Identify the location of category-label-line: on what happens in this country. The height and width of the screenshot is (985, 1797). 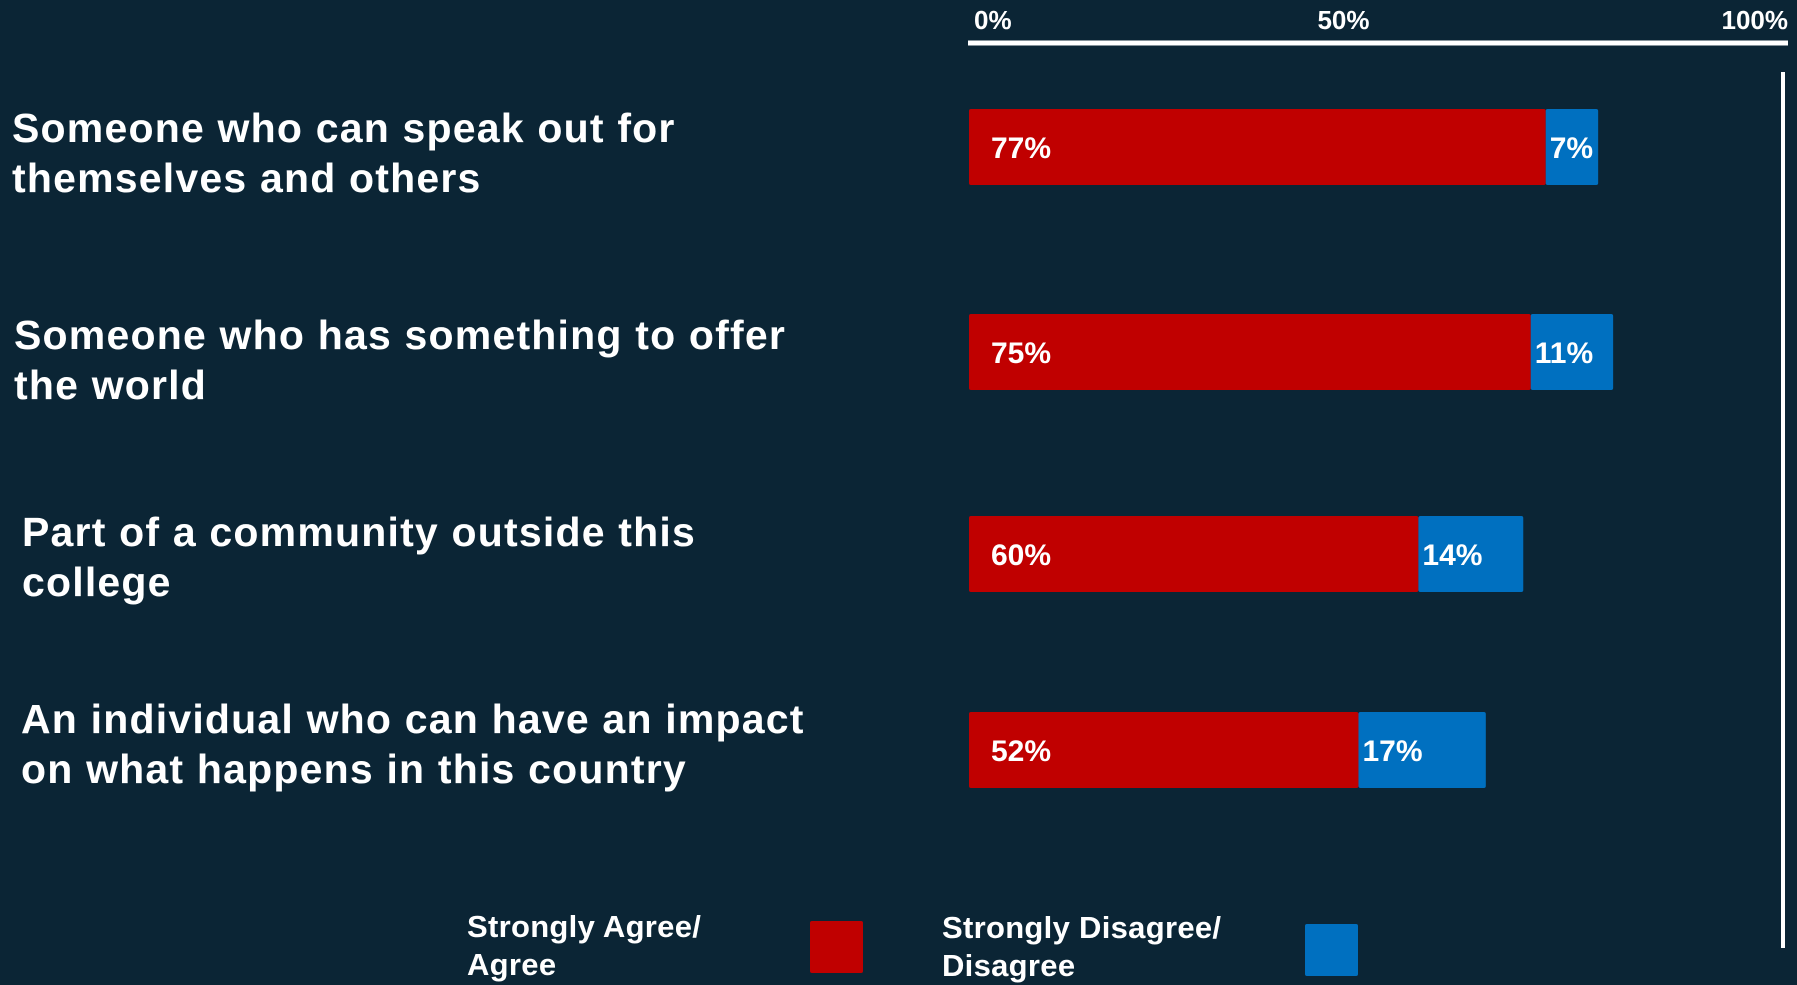
(354, 769).